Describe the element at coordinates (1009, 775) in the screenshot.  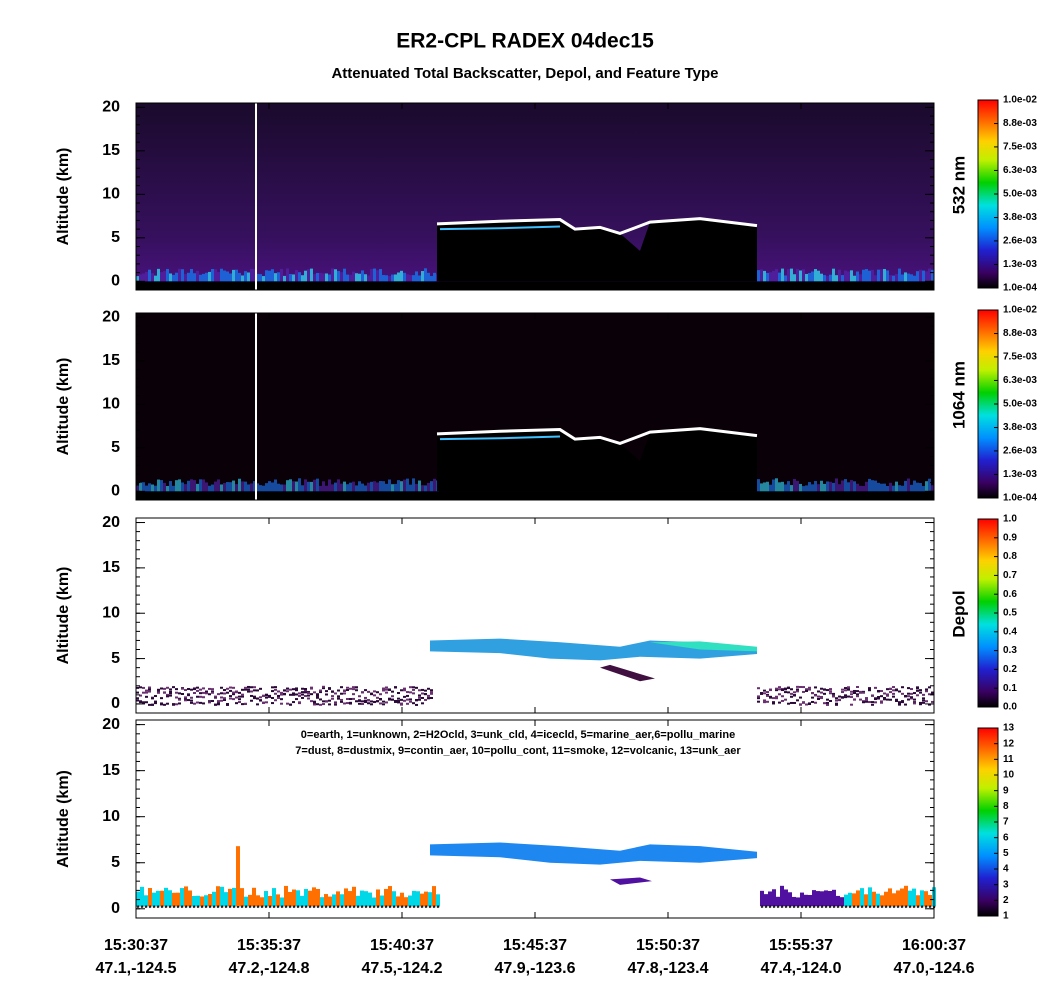
I see `colorbar-tick-label: 10` at that location.